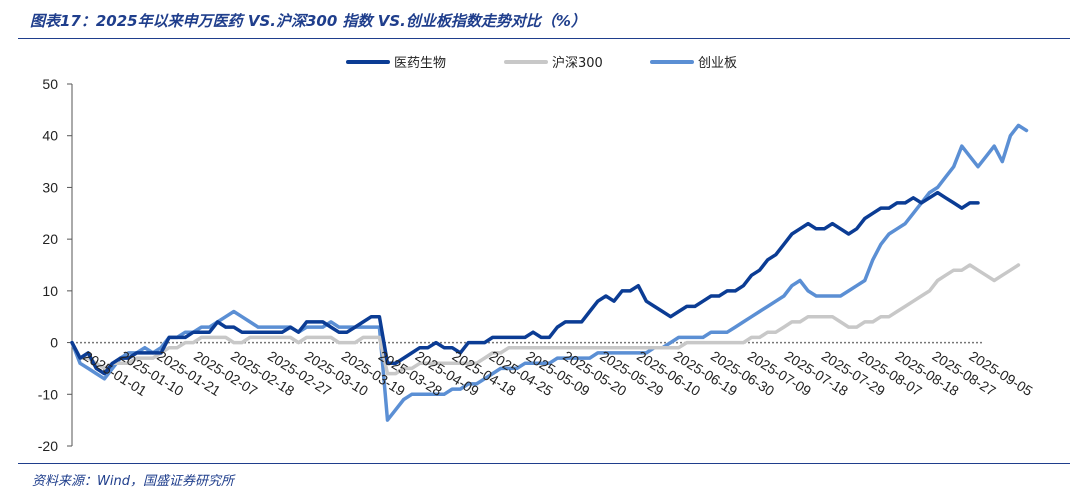 This screenshot has height=497, width=1080. What do you see at coordinates (50, 84) in the screenshot?
I see `y-tick-label: 50` at bounding box center [50, 84].